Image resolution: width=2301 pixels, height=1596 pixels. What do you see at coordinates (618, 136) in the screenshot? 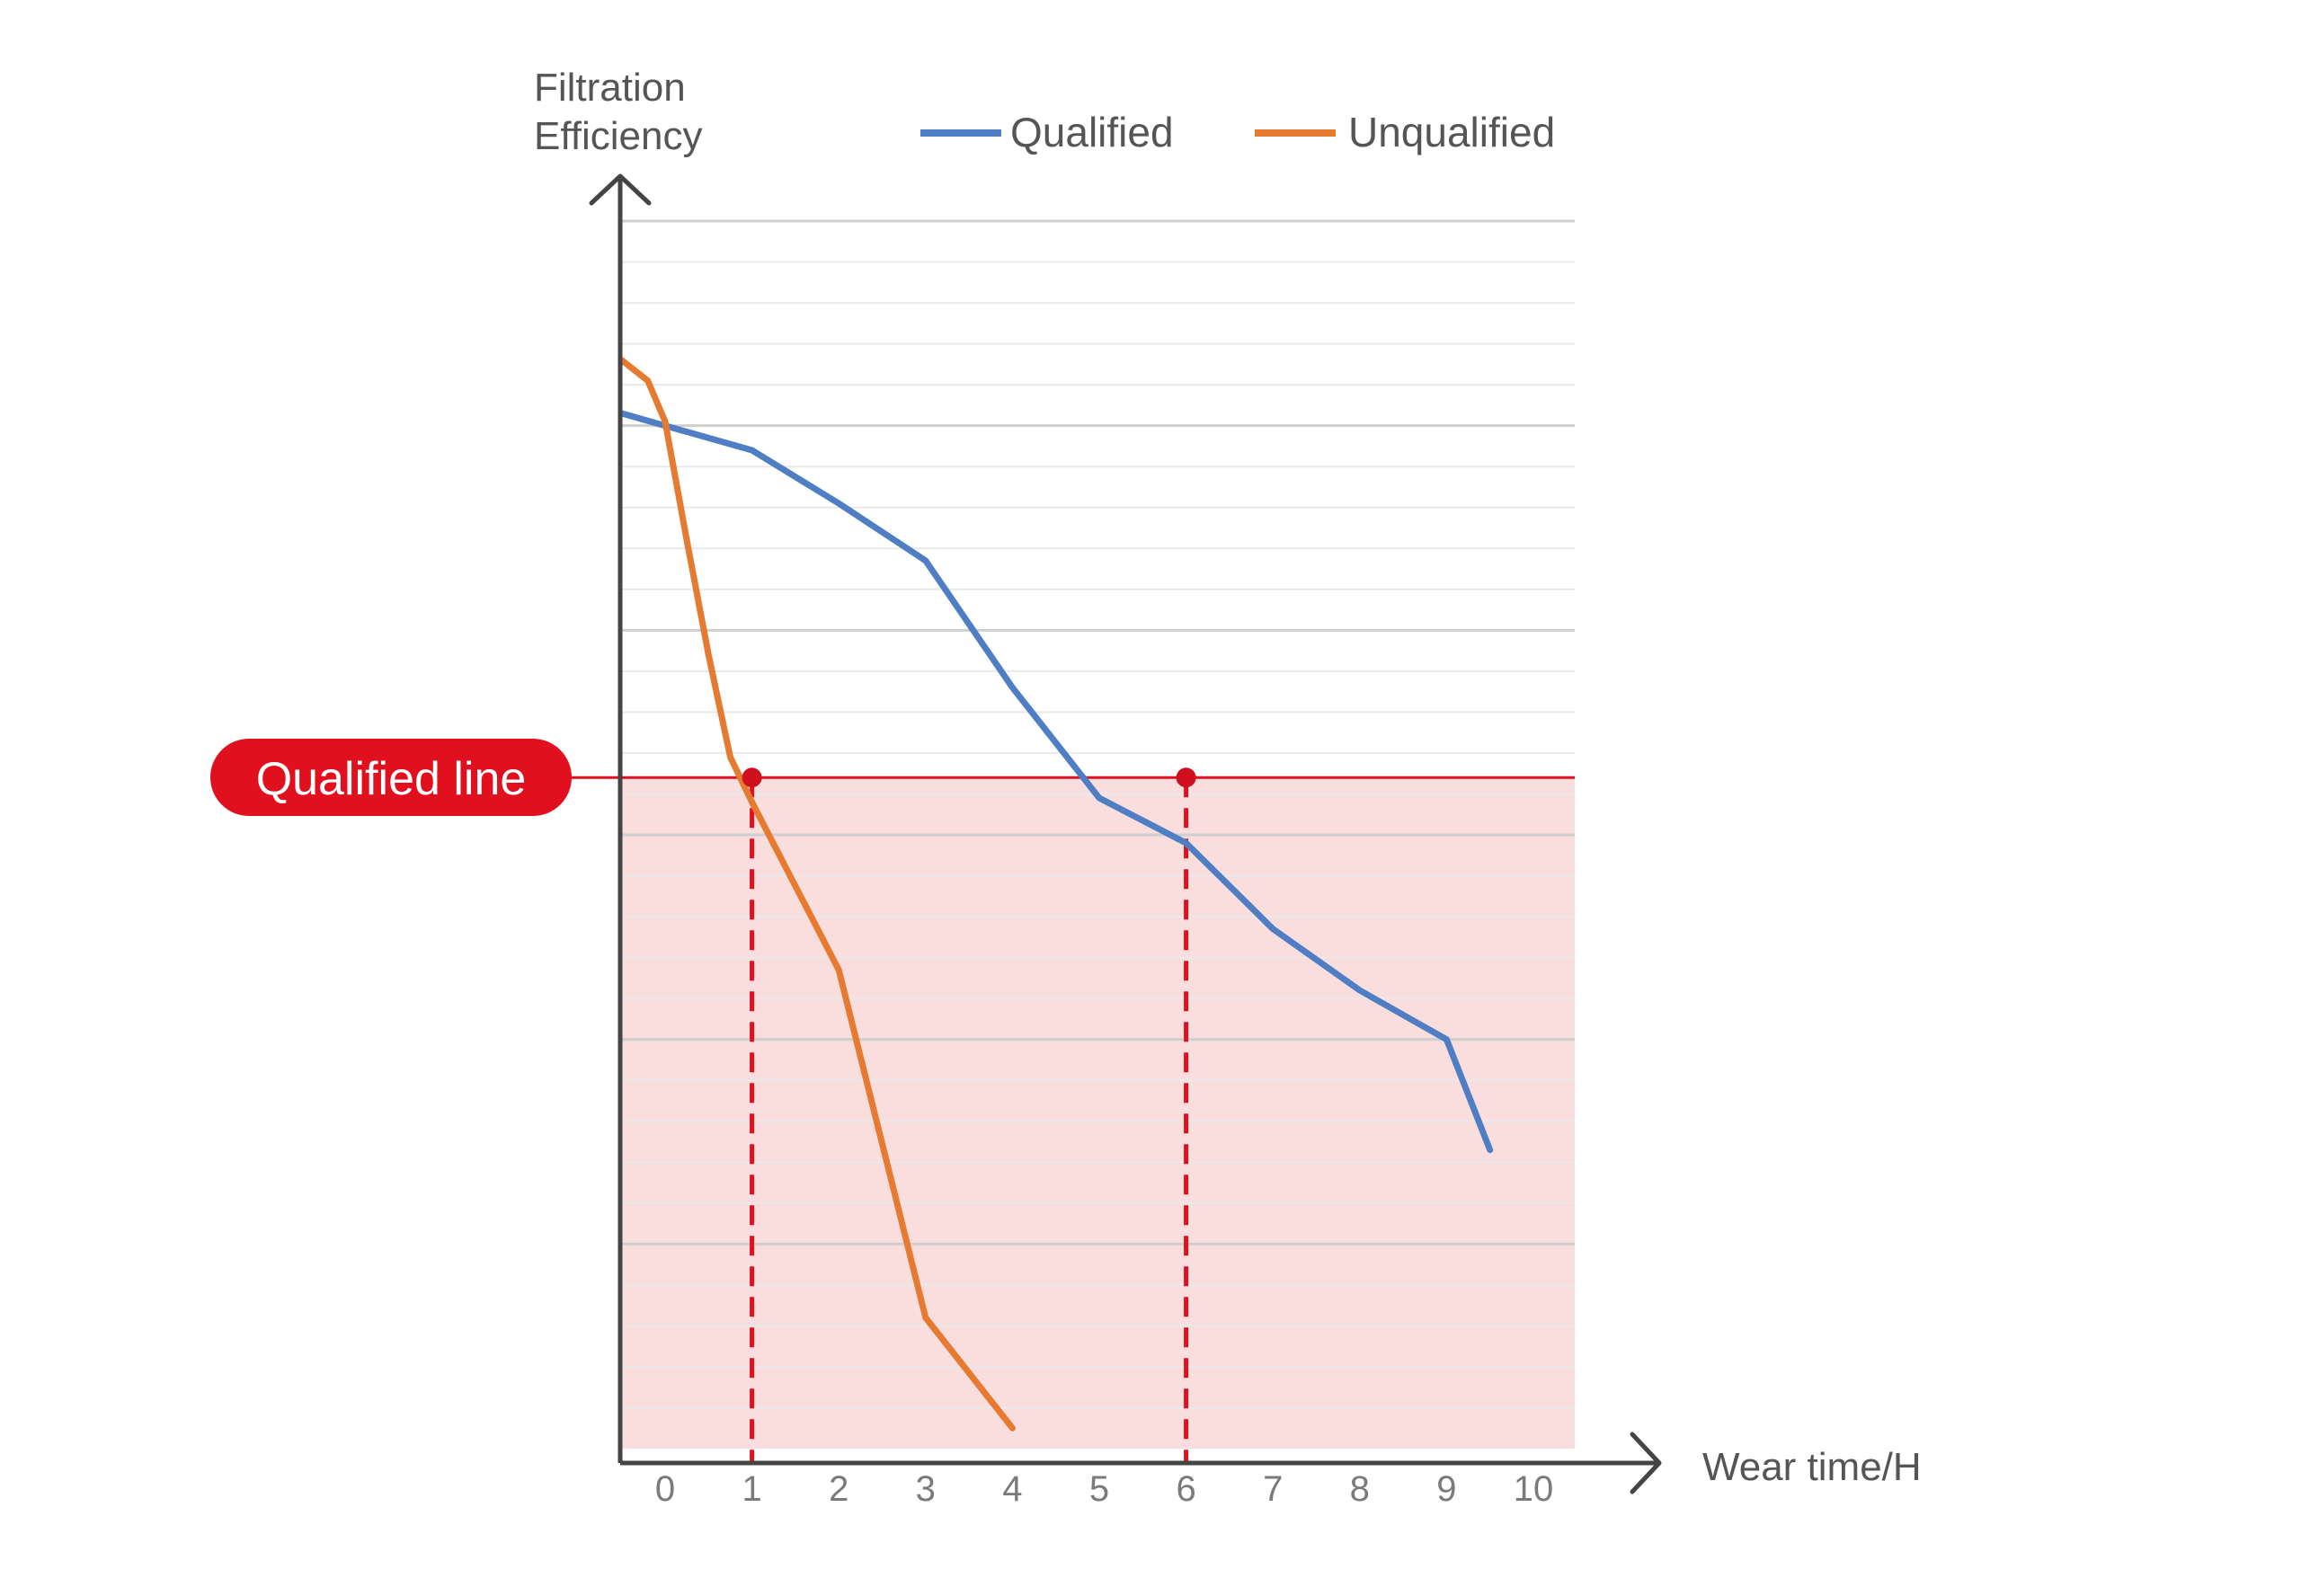
I see `y-axis-title-line2: Efficiency` at bounding box center [618, 136].